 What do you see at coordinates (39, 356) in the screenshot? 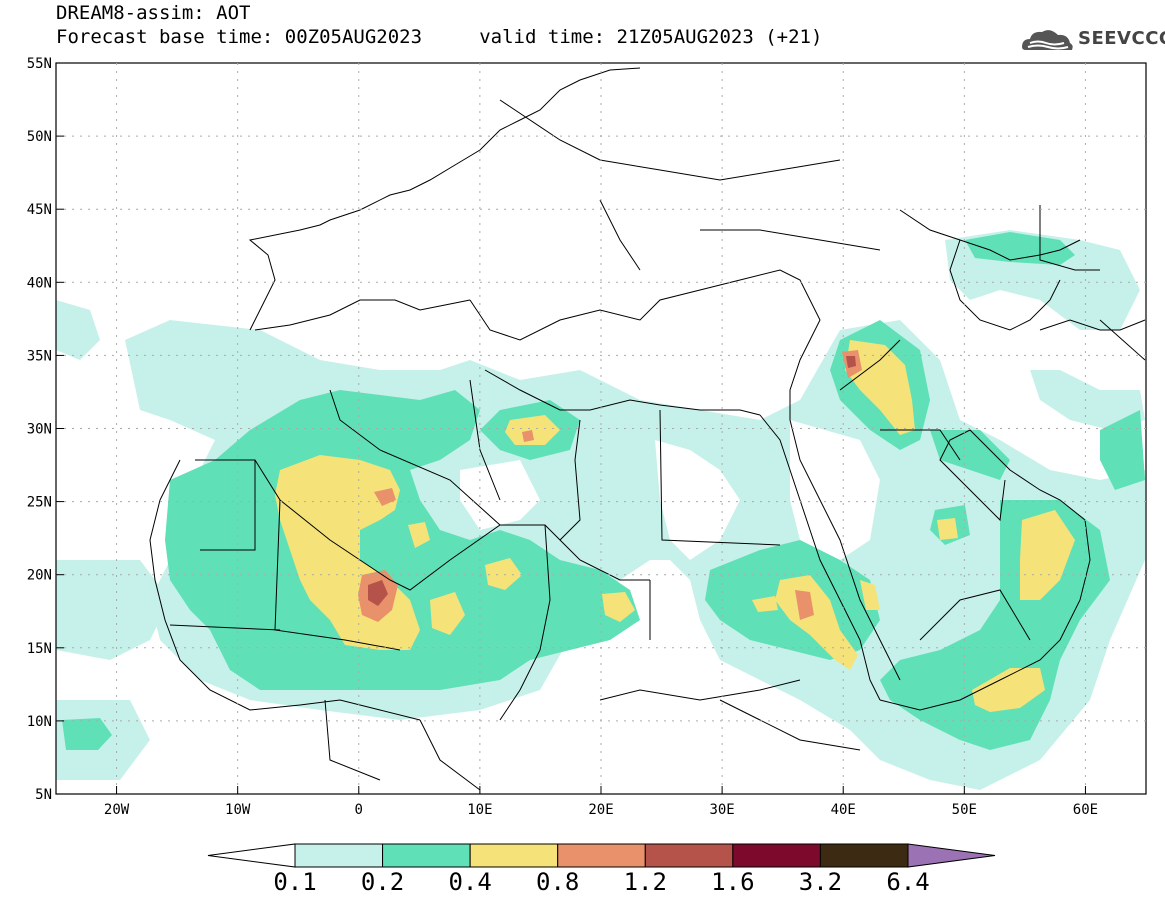
I see `lat-tick-label: 35N` at bounding box center [39, 356].